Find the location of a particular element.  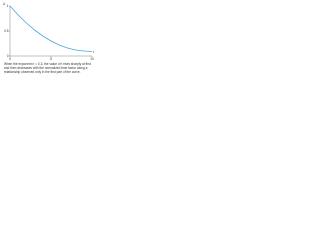

y-axis-label: U is located at coordinates (4, 4).